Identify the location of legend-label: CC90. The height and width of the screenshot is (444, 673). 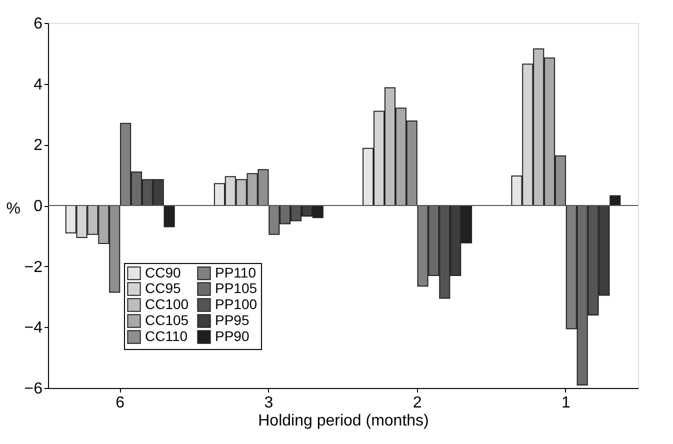
(163, 272).